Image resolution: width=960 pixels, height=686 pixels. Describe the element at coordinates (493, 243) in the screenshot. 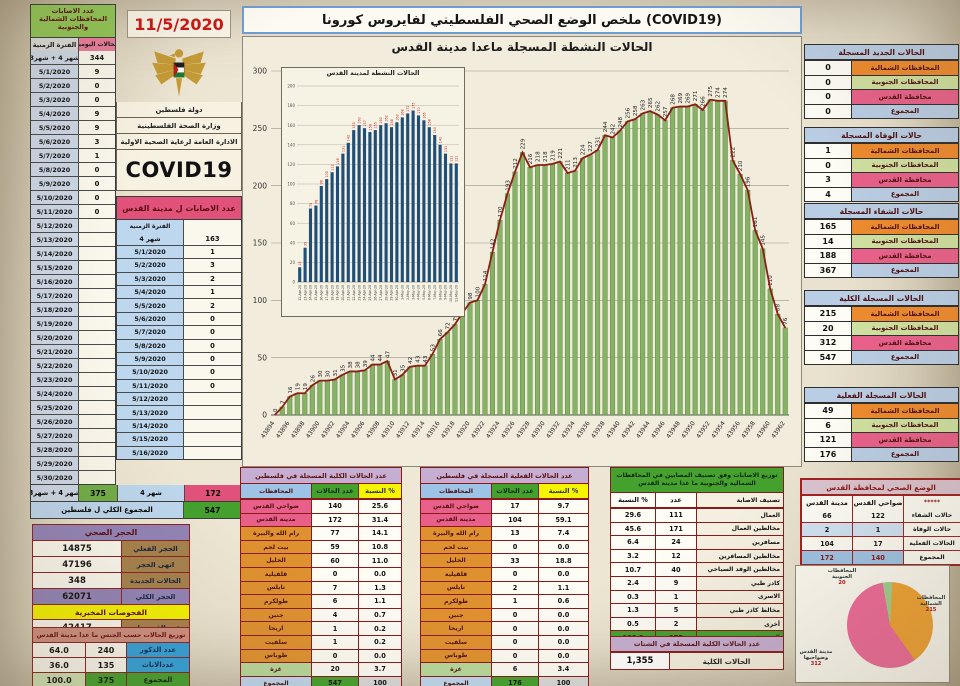

I see `svg-text: 142` at that location.